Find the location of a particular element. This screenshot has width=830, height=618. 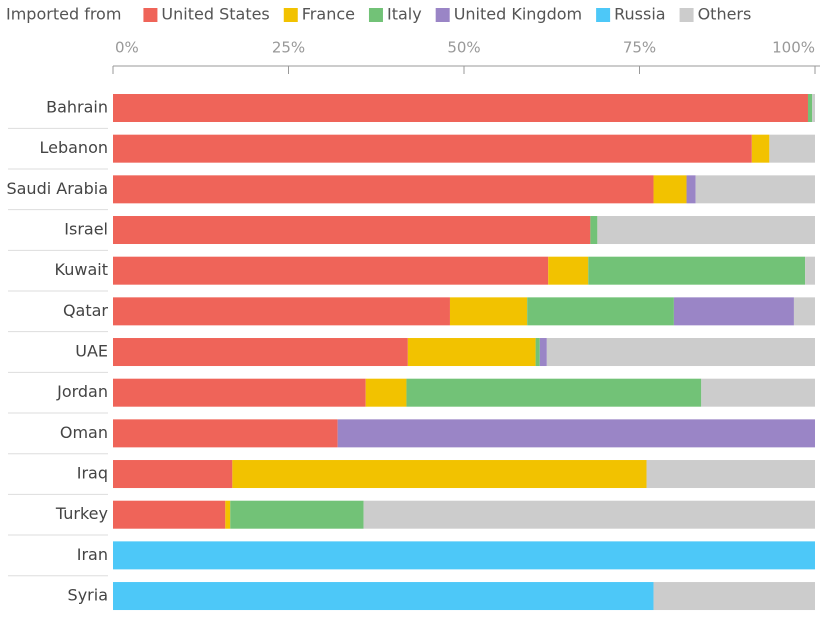

category-label: Jordan is located at coordinates (82, 391).